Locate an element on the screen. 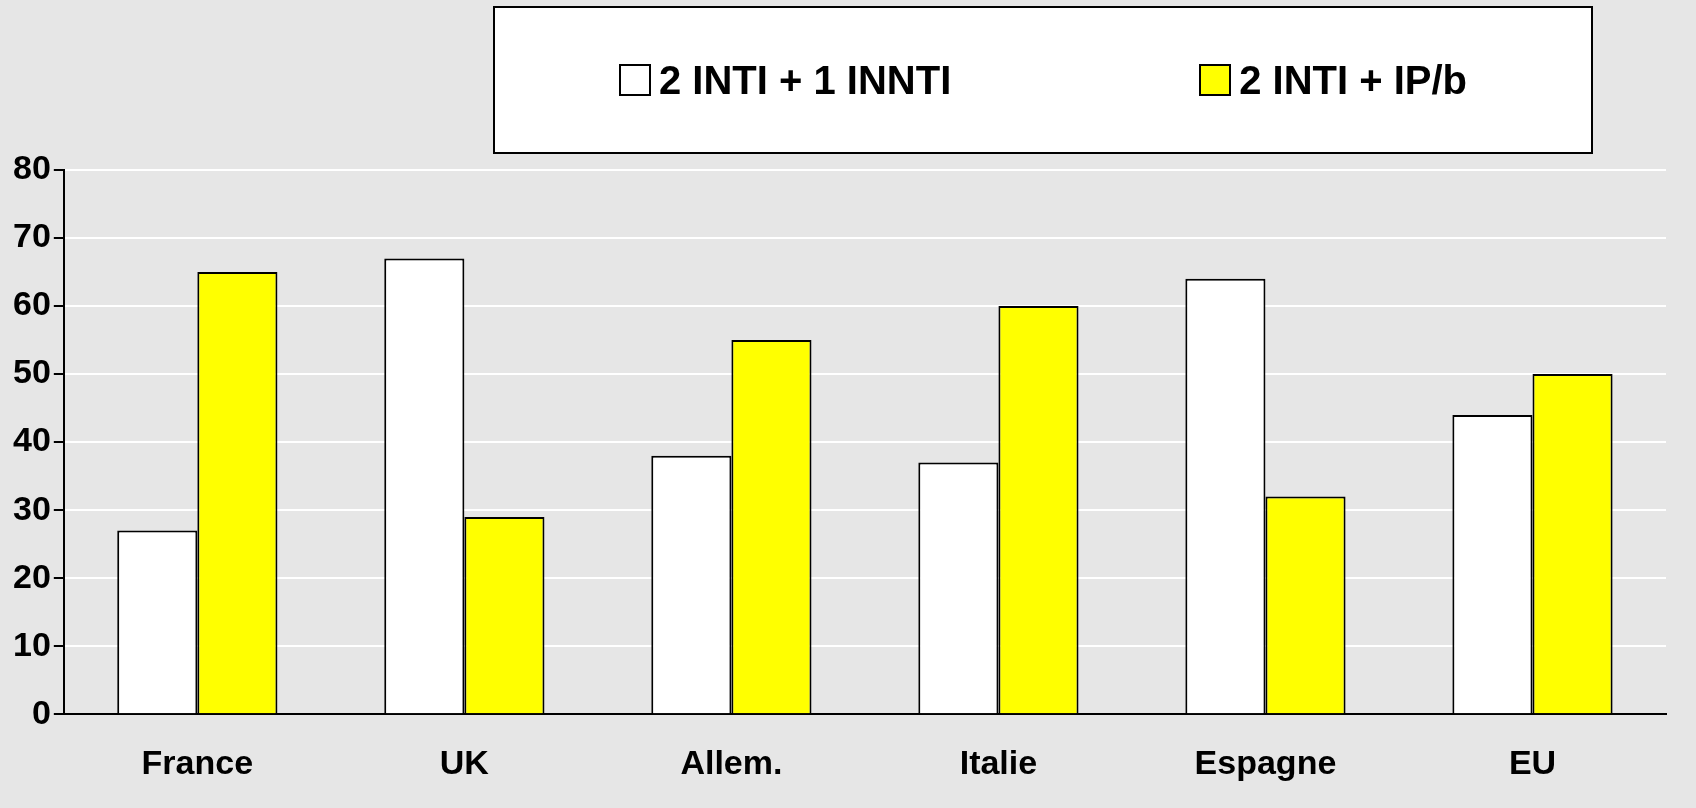 This screenshot has height=808, width=1696. x-tick-label: UK is located at coordinates (464, 761).